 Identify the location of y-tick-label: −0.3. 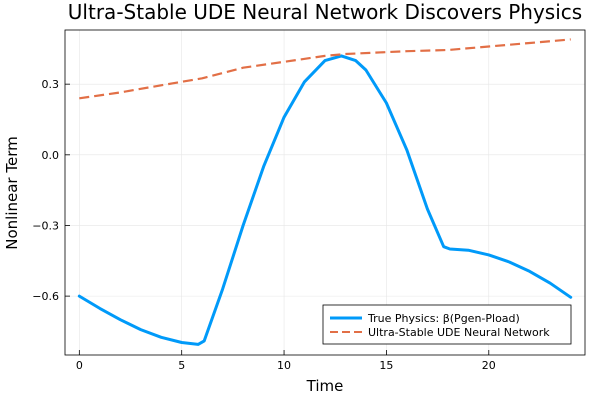
(45, 225).